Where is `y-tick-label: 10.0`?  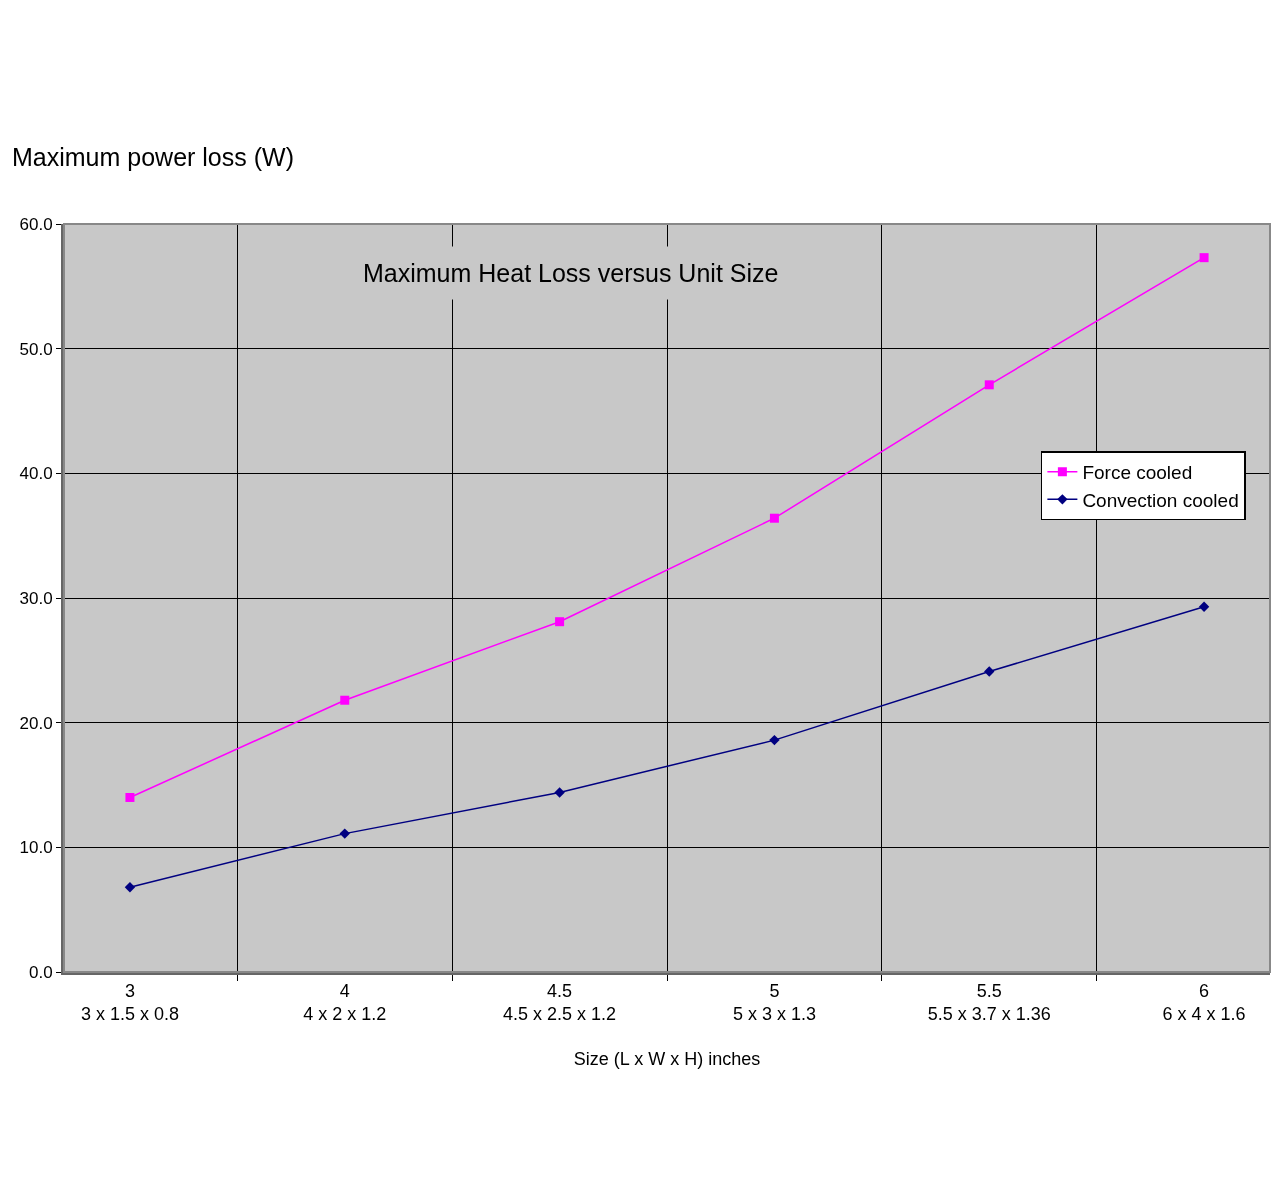
y-tick-label: 10.0 is located at coordinates (36, 848).